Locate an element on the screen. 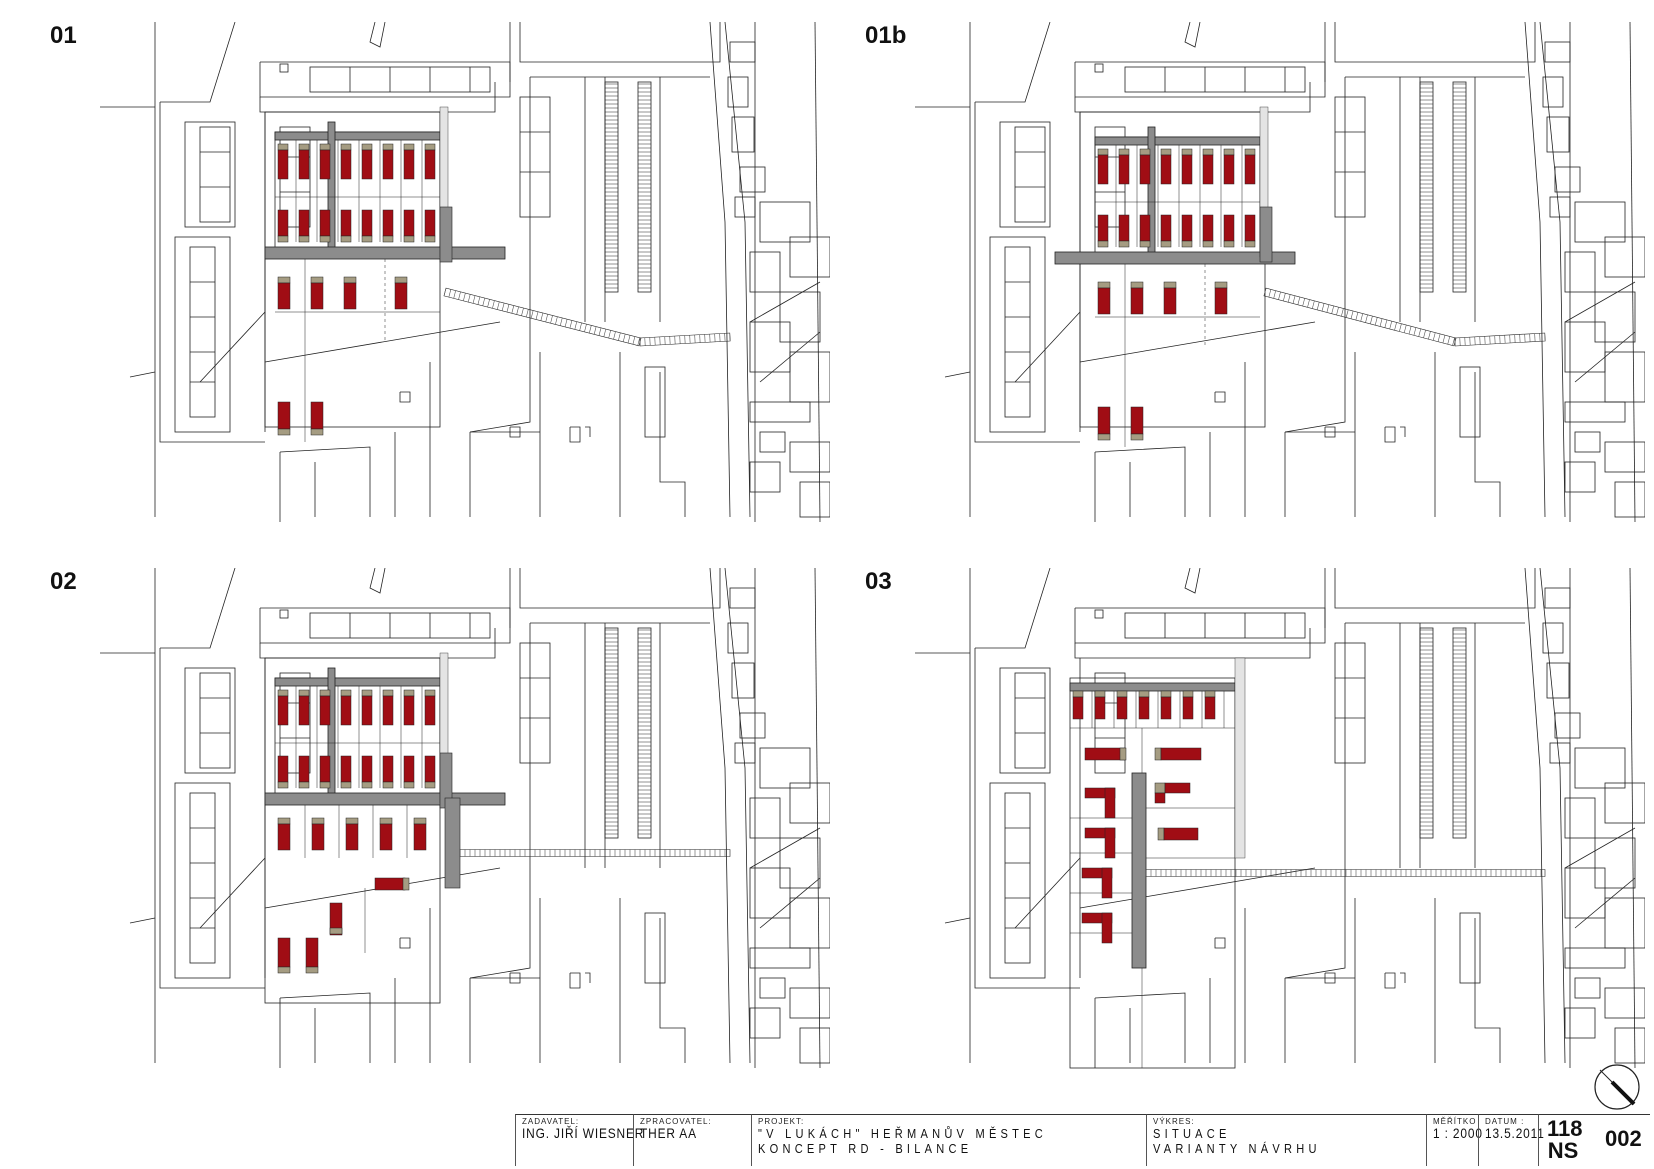 Image resolution: width=1654 pixels, height=1169 pixels. title-block-sheet is located at coordinates (1594, 1140).